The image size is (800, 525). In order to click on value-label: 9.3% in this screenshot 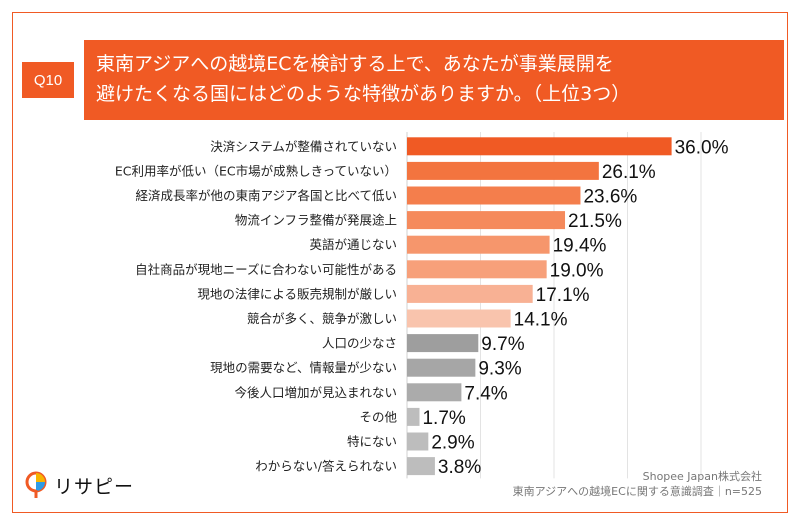, I will do `click(499, 369)`.